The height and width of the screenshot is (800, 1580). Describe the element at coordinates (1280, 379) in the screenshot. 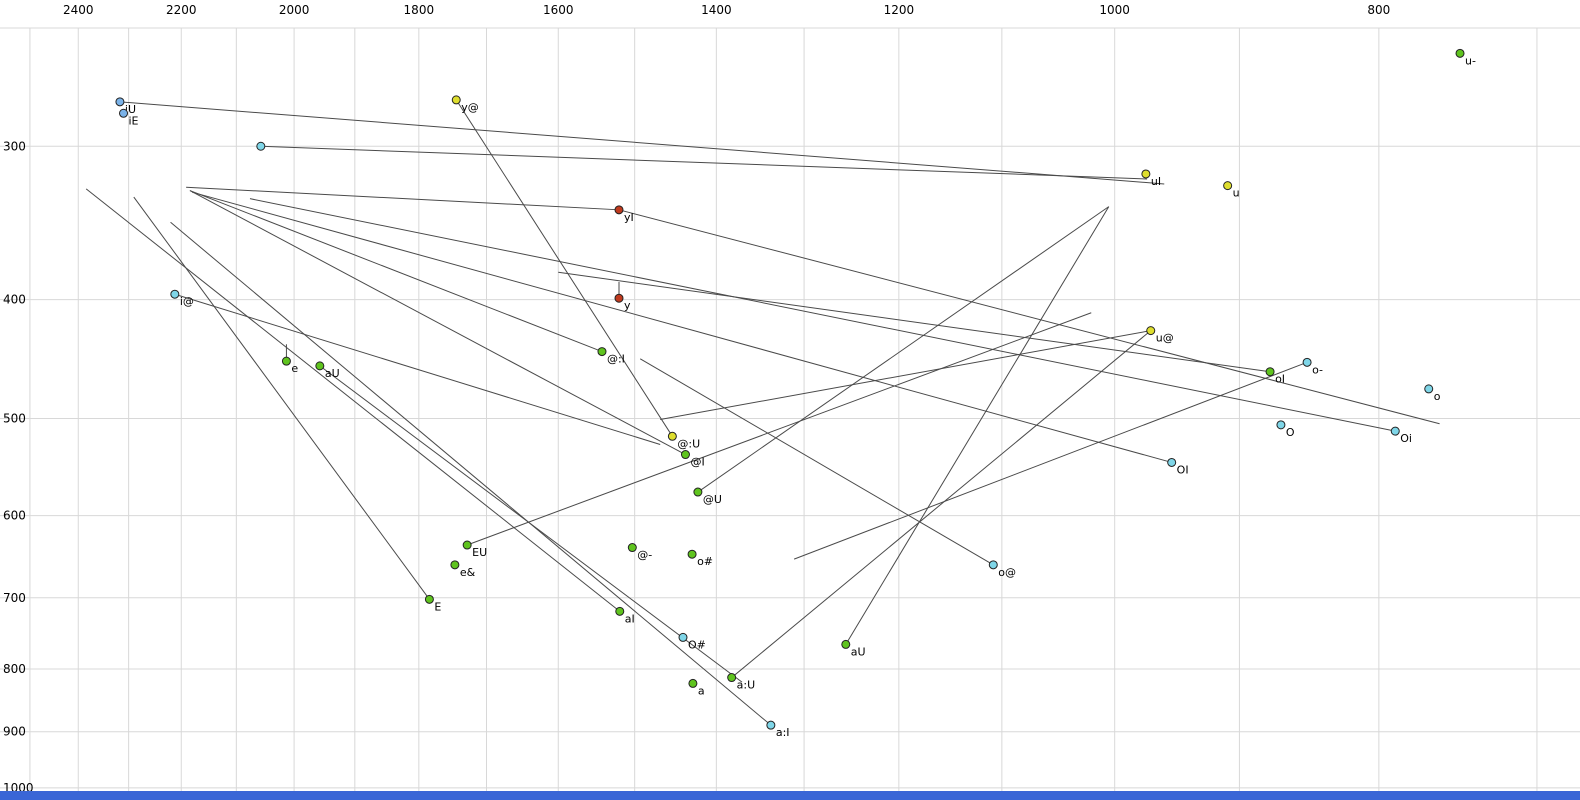

I see `point-label: oI` at that location.